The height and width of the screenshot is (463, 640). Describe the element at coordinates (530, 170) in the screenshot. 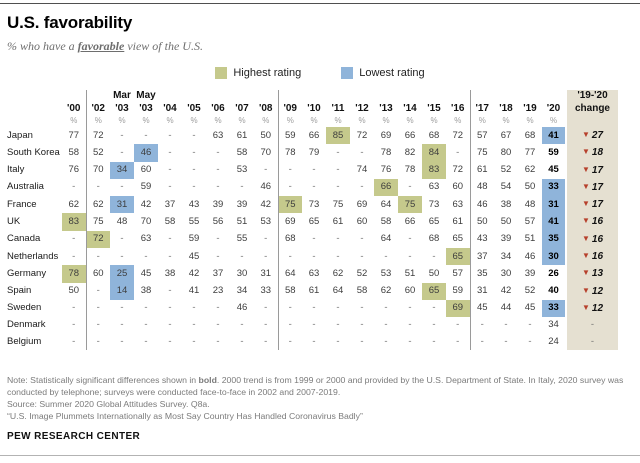

I see `value-cell: 62` at that location.